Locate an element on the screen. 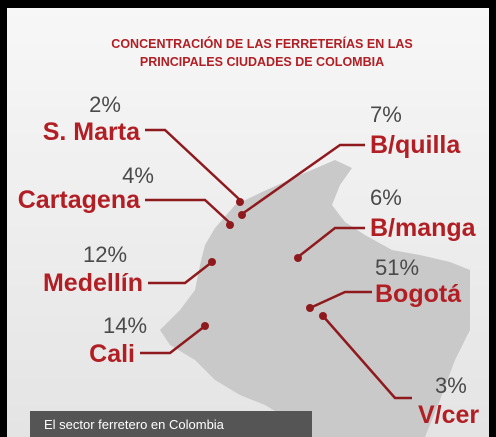 The height and width of the screenshot is (437, 496). city-share: 12% is located at coordinates (105, 254).